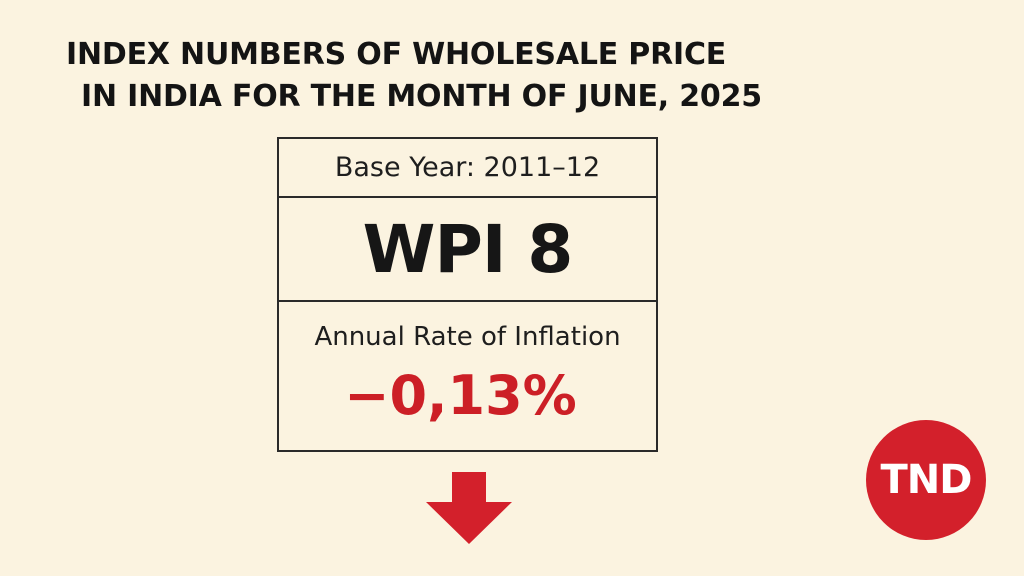 The width and height of the screenshot is (1024, 576). I want to click on wpi-row: WPI 8, so click(467, 250).